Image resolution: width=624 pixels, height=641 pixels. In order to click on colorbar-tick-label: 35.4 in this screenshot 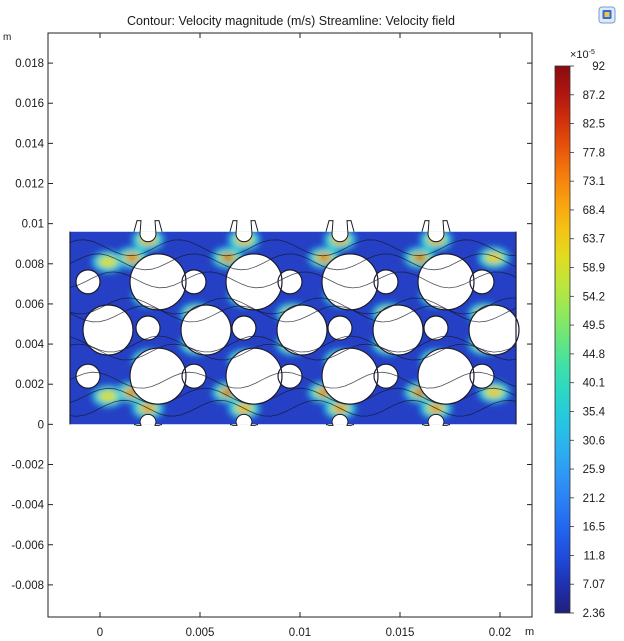, I will do `click(594, 412)`.